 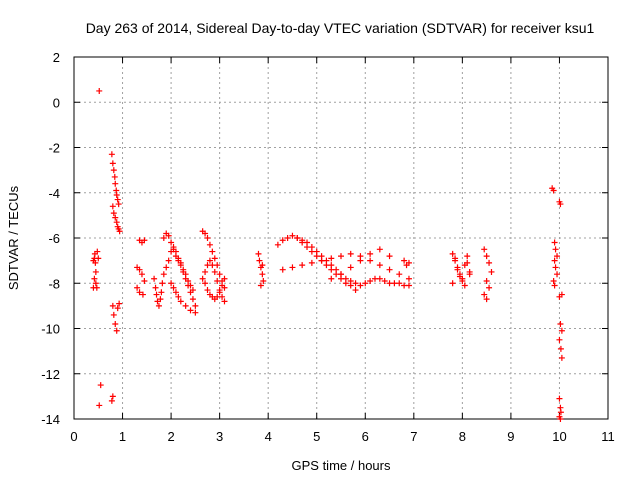 What do you see at coordinates (462, 436) in the screenshot?
I see `x-tick-label: 8` at bounding box center [462, 436].